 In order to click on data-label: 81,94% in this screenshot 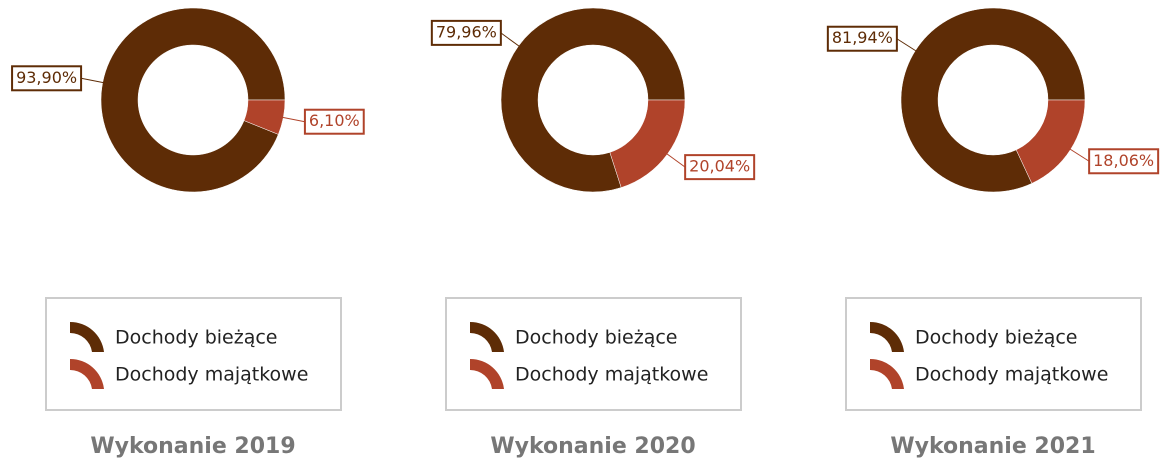, I will do `click(862, 38)`.